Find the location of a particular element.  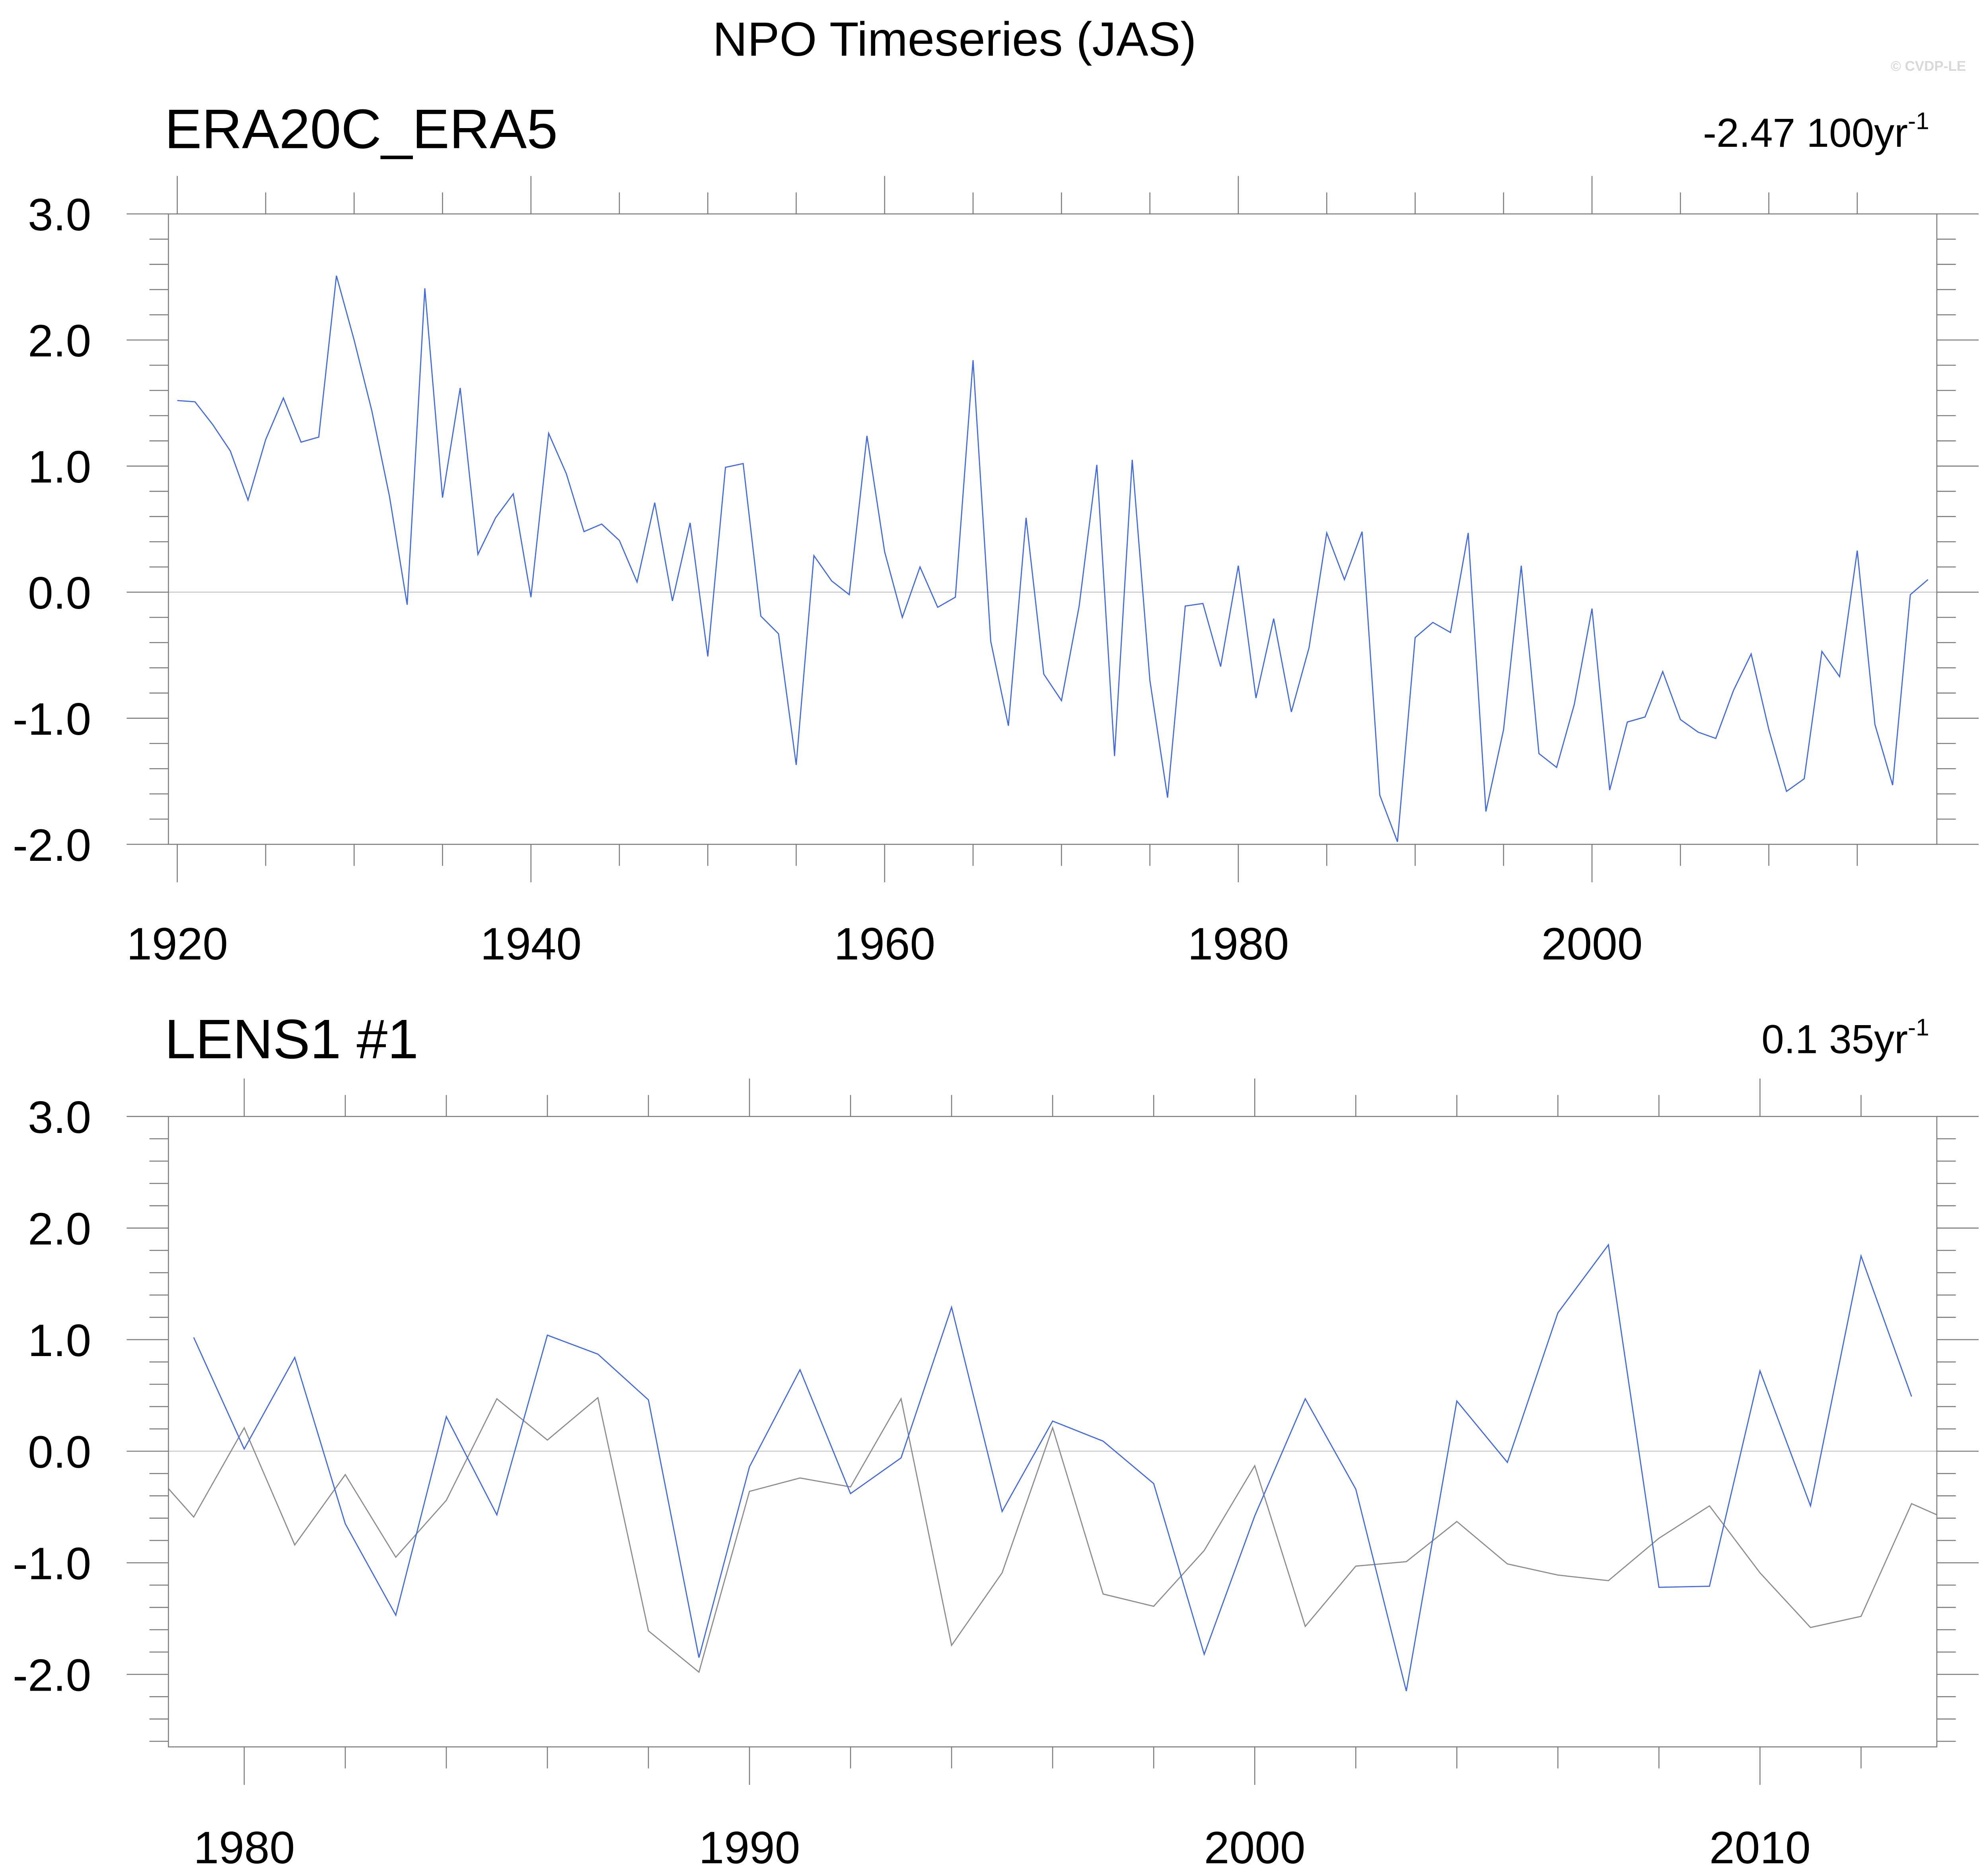

trend-label: -2.47 100yr-1 is located at coordinates (1816, 132).